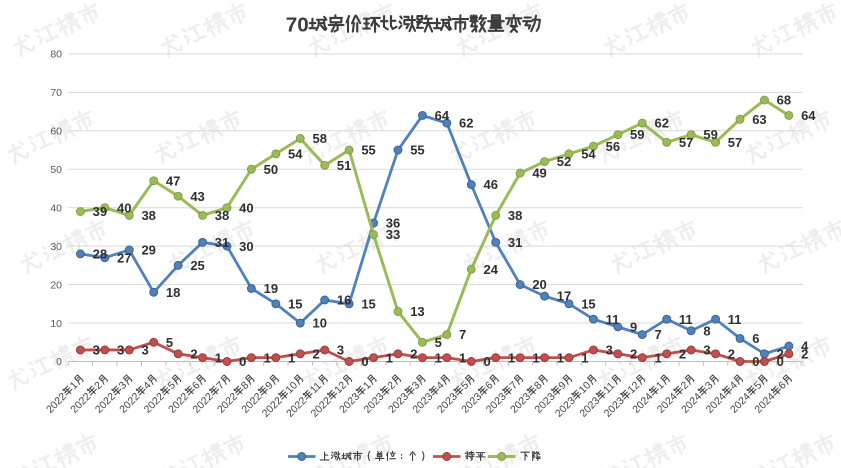  What do you see at coordinates (100, 253) in the screenshot?
I see `svg-text: 28` at bounding box center [100, 253].